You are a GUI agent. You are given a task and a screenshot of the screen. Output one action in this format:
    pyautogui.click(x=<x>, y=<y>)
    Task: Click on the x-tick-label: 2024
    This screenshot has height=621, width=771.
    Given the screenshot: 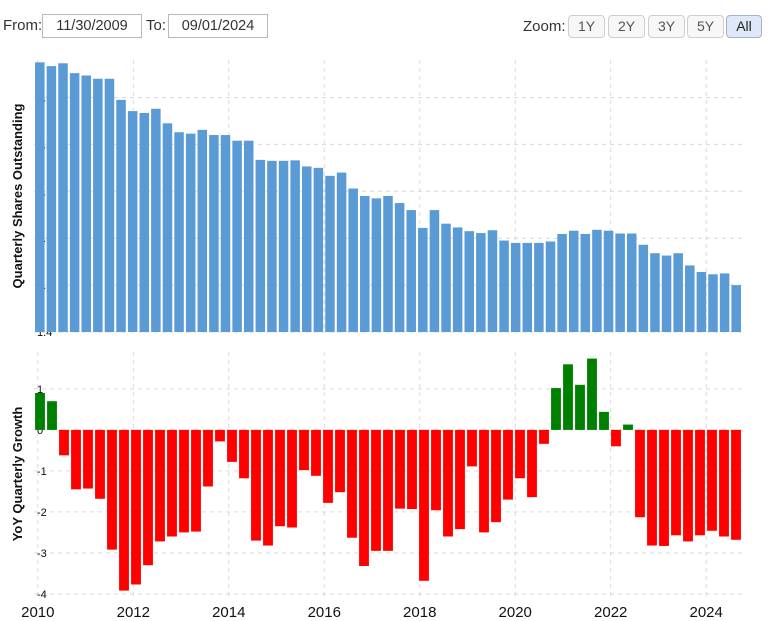 What is the action you would take?
    pyautogui.click(x=706, y=612)
    